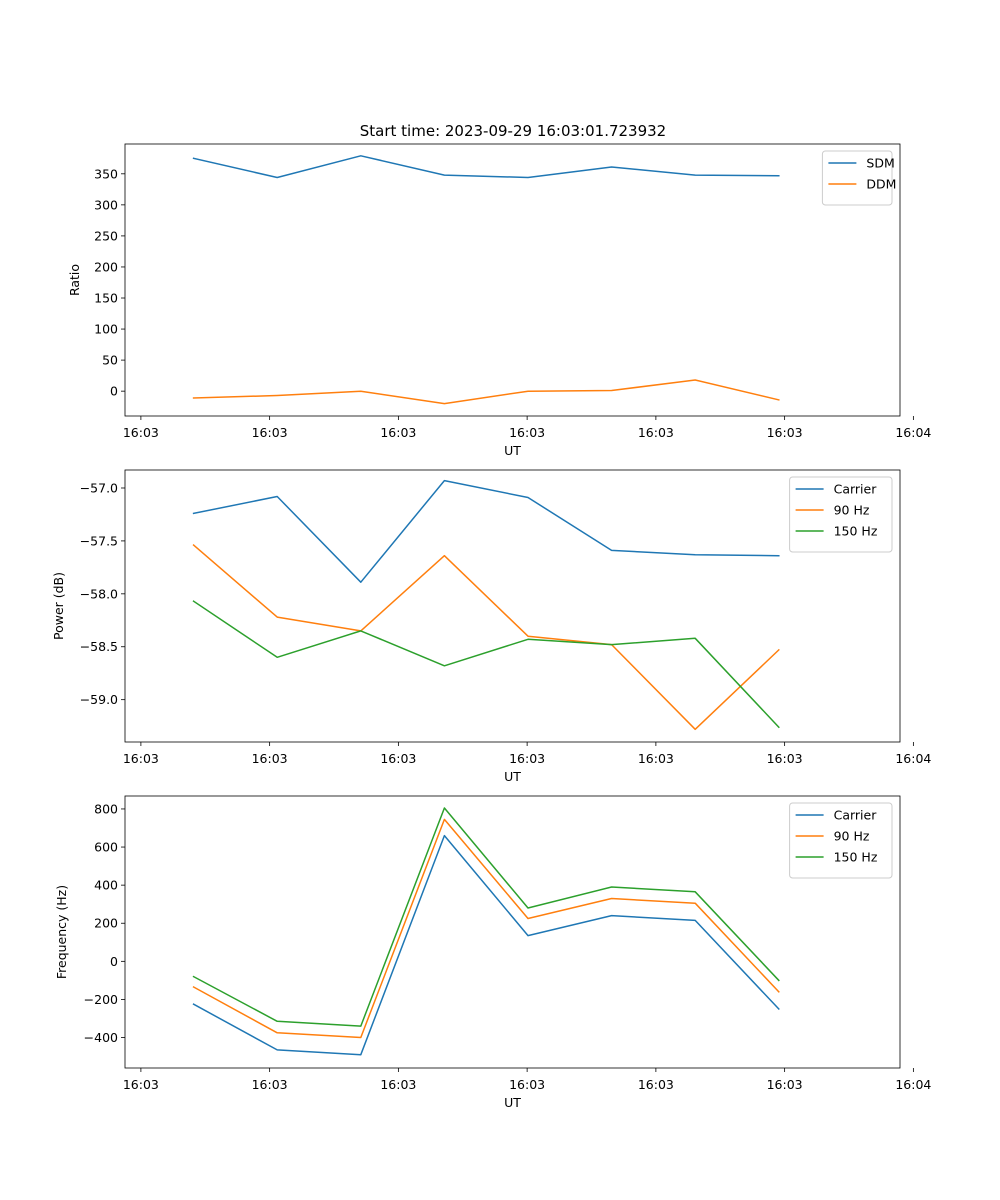 This screenshot has width=1000, height=1200. I want to click on y-tick-label: 150, so click(106, 298).